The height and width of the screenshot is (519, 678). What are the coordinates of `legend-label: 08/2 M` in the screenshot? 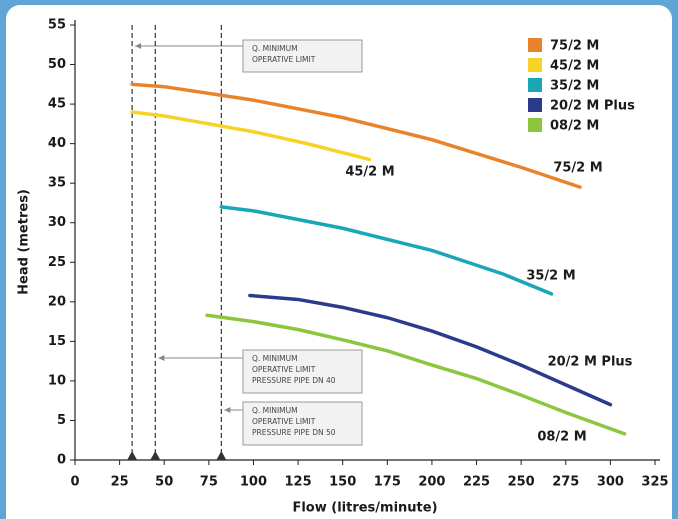 It's located at (574, 126).